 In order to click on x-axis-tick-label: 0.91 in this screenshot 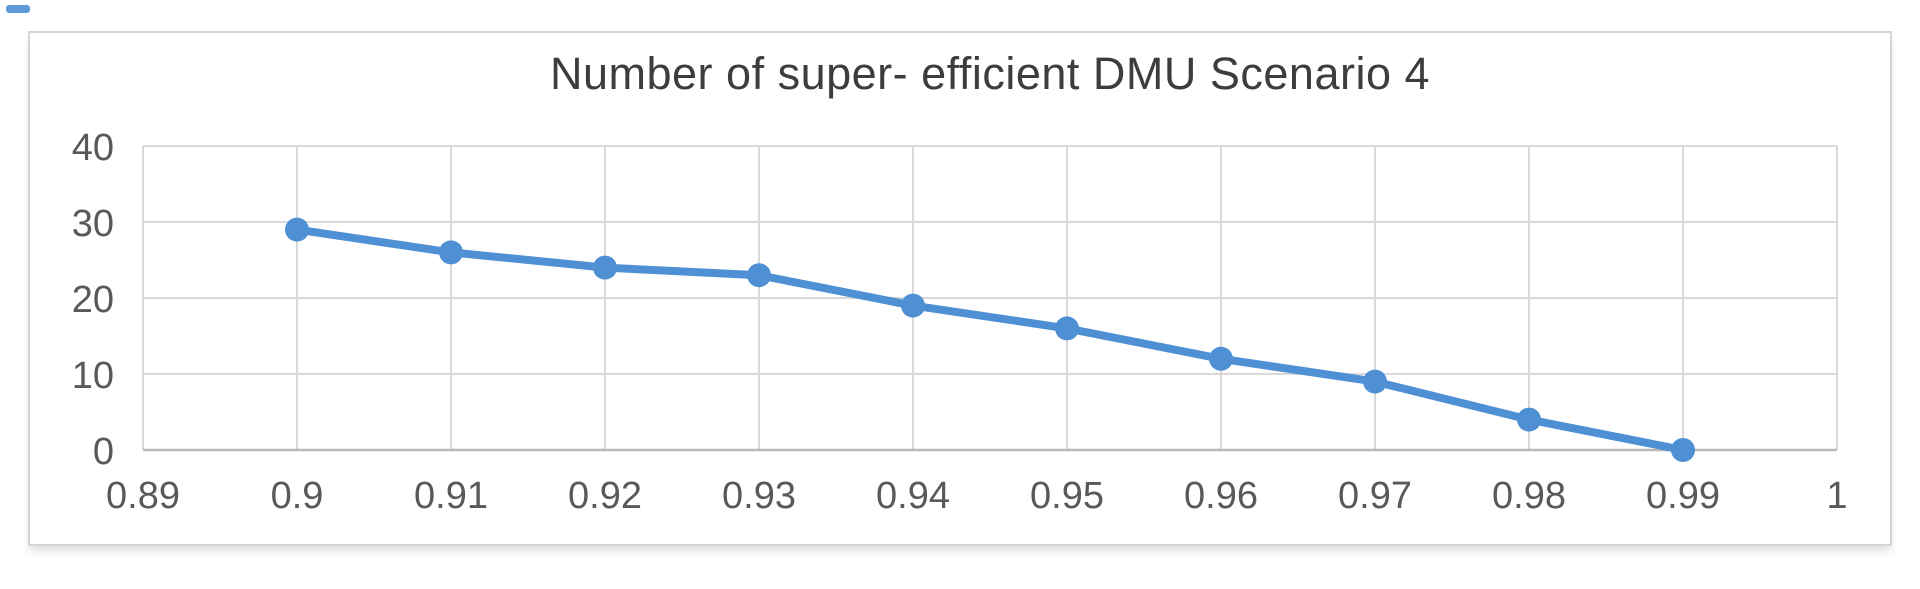, I will do `click(451, 496)`.